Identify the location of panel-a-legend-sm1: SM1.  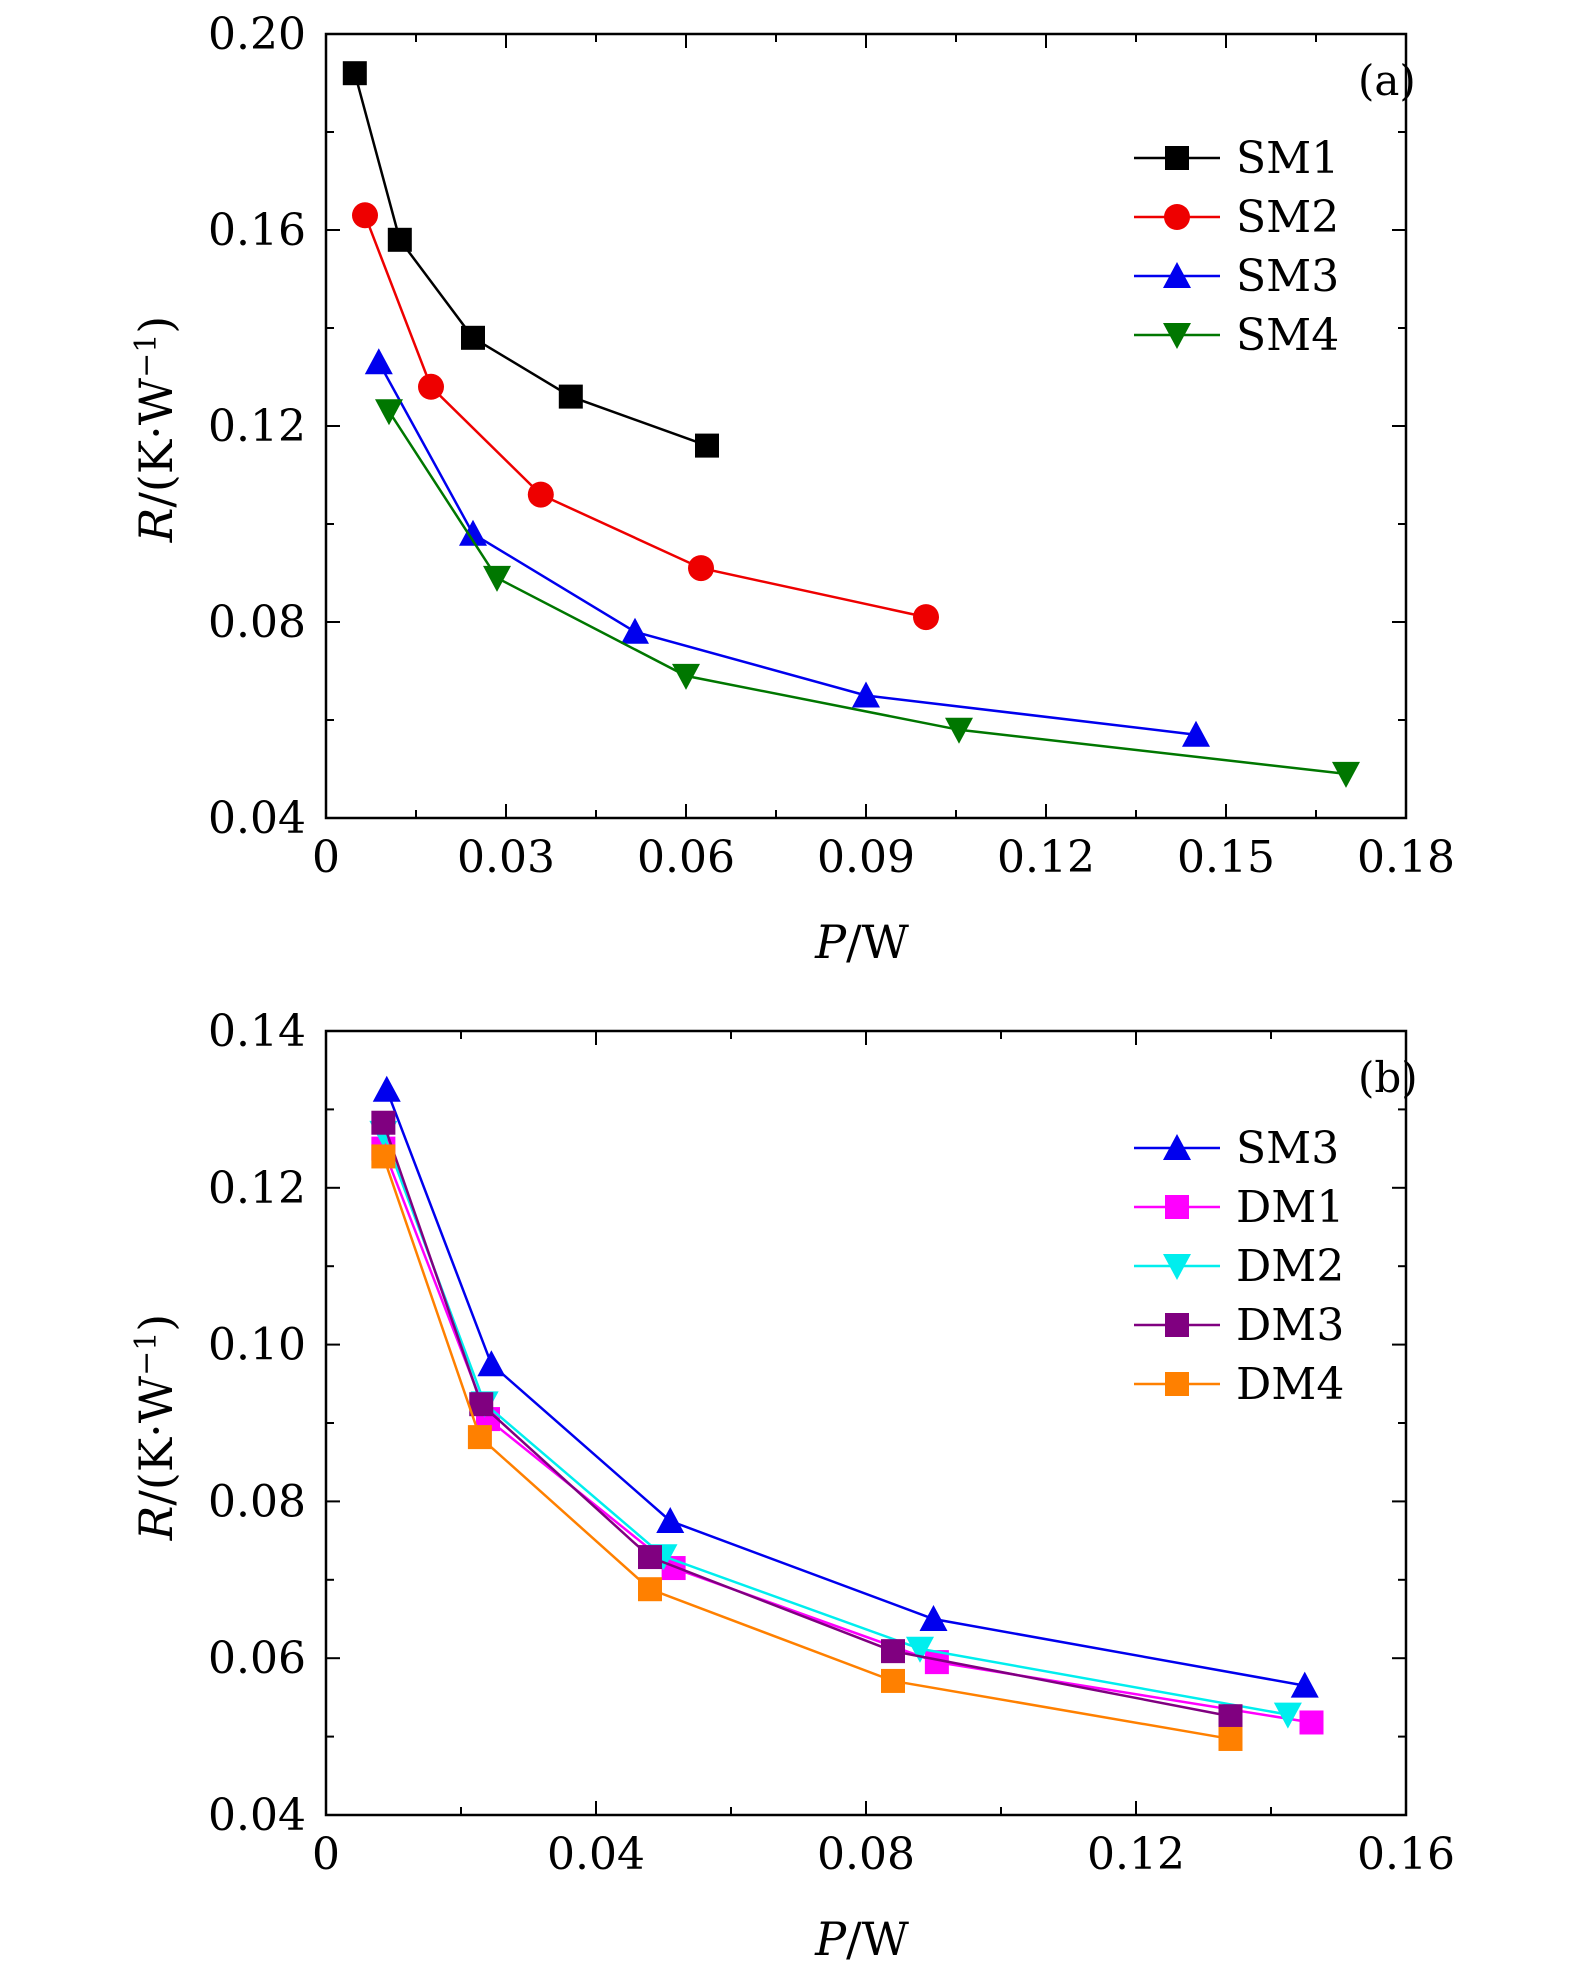
(1236, 158).